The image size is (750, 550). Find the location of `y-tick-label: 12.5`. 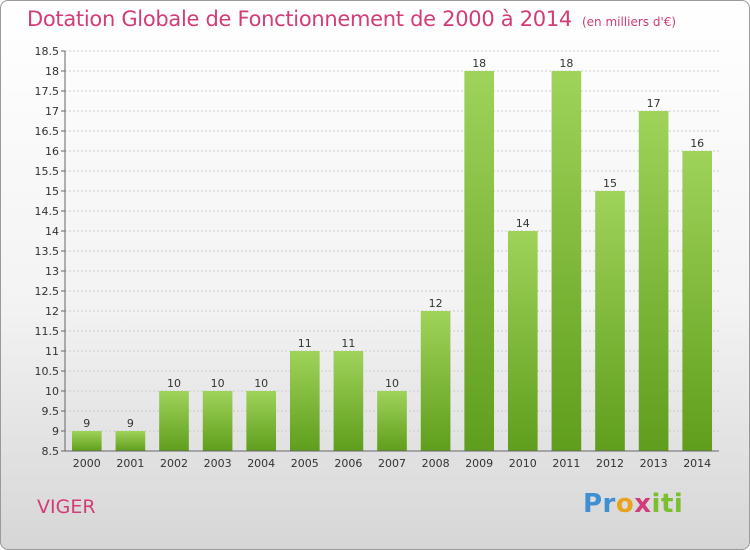

y-tick-label: 12.5 is located at coordinates (47, 291).